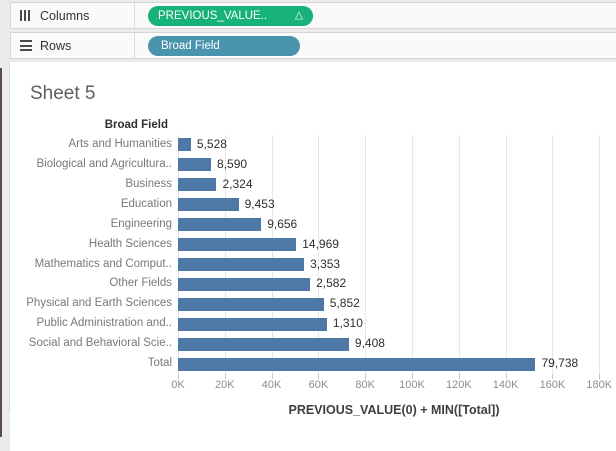 Image resolution: width=616 pixels, height=451 pixels. Describe the element at coordinates (26, 15) in the screenshot. I see `columns-icon` at that location.